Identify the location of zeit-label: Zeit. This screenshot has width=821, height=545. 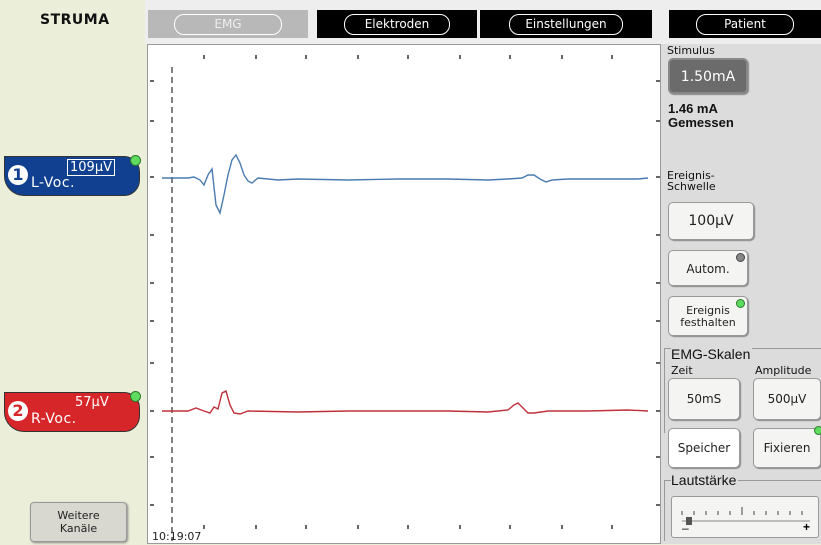
(682, 370).